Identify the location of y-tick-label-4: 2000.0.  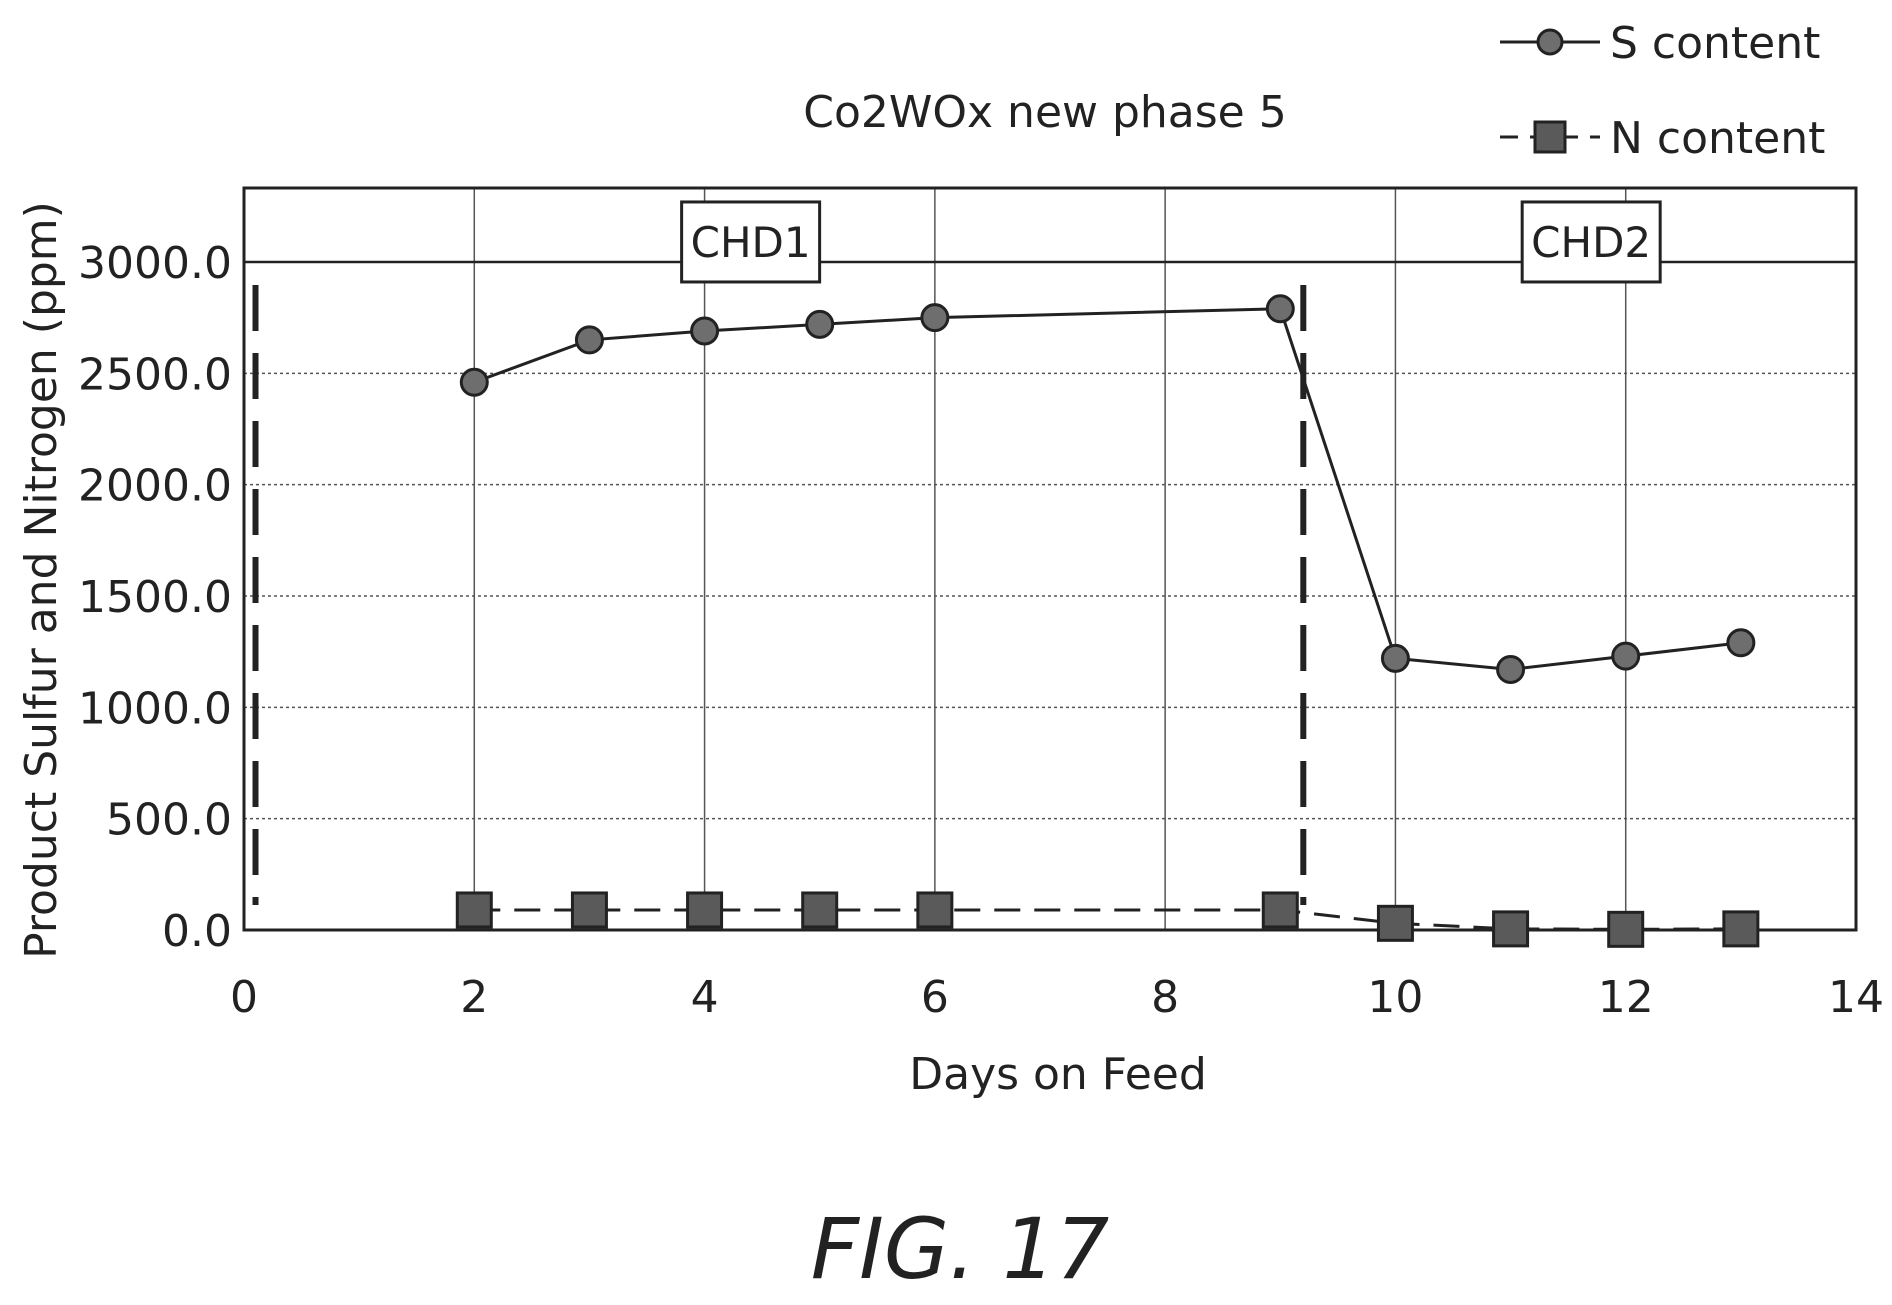
(155, 486).